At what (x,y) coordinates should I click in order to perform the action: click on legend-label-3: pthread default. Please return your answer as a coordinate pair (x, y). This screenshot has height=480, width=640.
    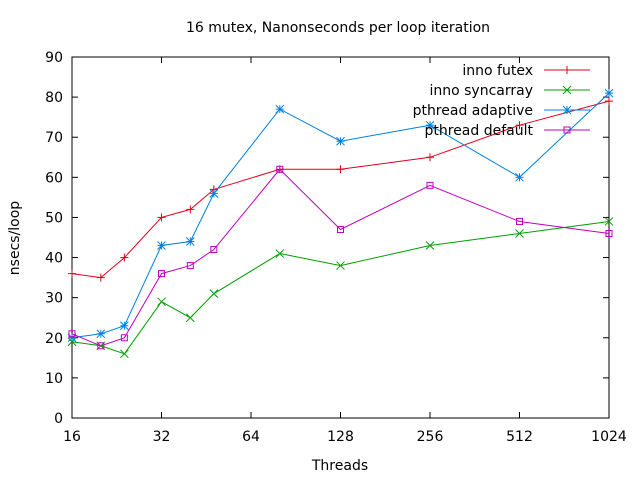
    Looking at the image, I should click on (479, 131).